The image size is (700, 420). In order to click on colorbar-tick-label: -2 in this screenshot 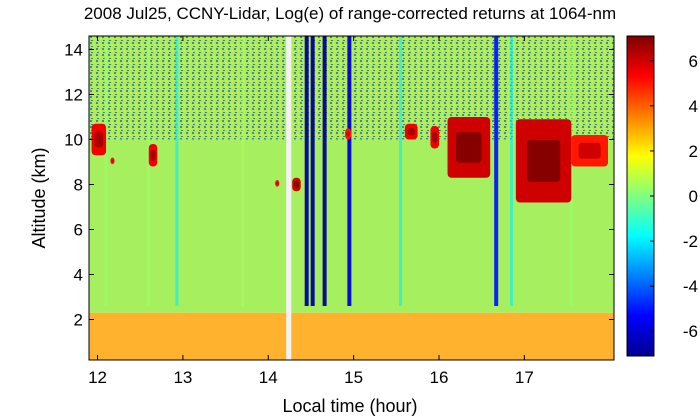, I will do `click(690, 241)`.